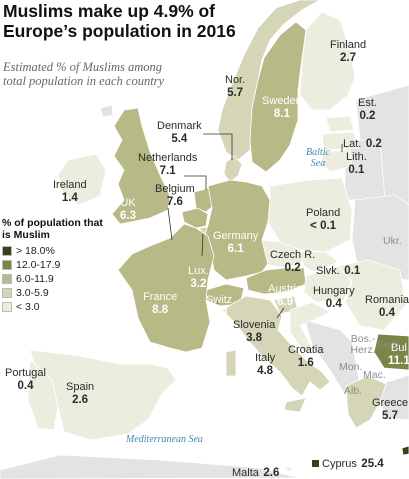  Describe the element at coordinates (293, 255) in the screenshot. I see `country-name: Czech R.` at that location.